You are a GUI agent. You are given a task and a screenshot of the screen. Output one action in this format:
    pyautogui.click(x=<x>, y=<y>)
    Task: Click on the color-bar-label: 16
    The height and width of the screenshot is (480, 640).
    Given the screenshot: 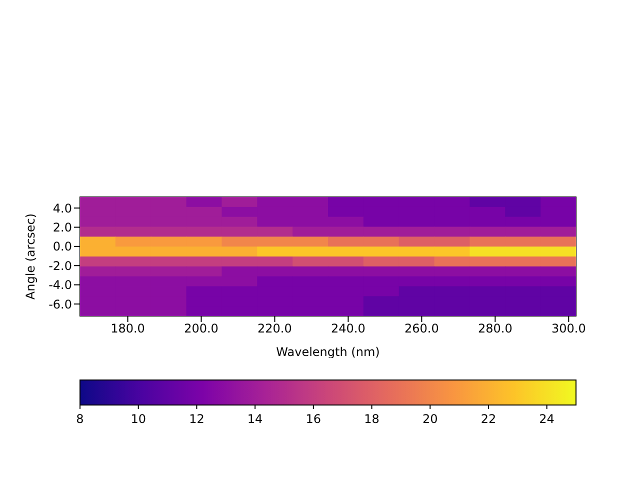 What is the action you would take?
    pyautogui.click(x=314, y=419)
    